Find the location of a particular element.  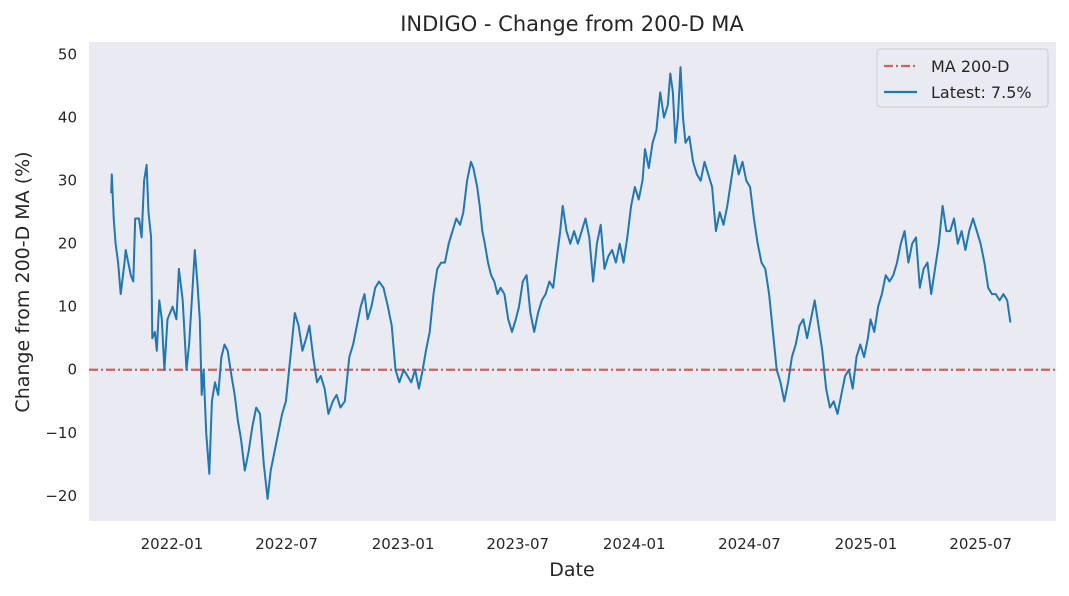

x-tick-label: 2024-01 is located at coordinates (634, 544).